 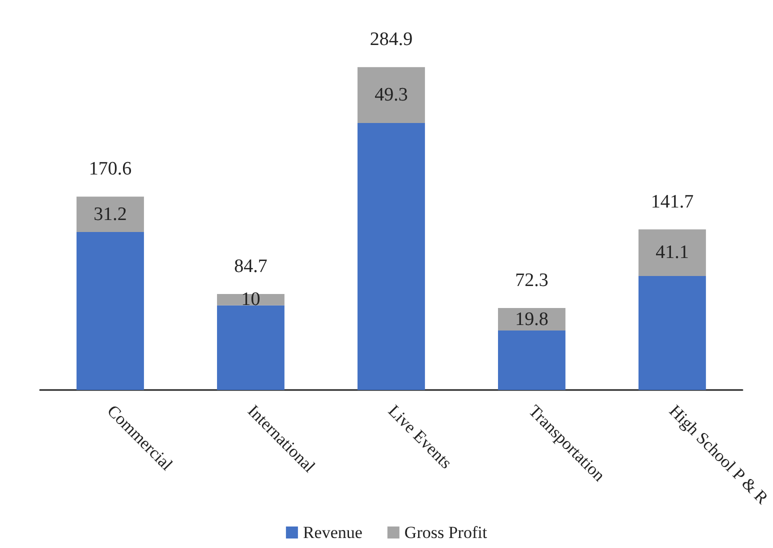 What do you see at coordinates (446, 532) in the screenshot?
I see `legend-label: Gross Profit` at bounding box center [446, 532].